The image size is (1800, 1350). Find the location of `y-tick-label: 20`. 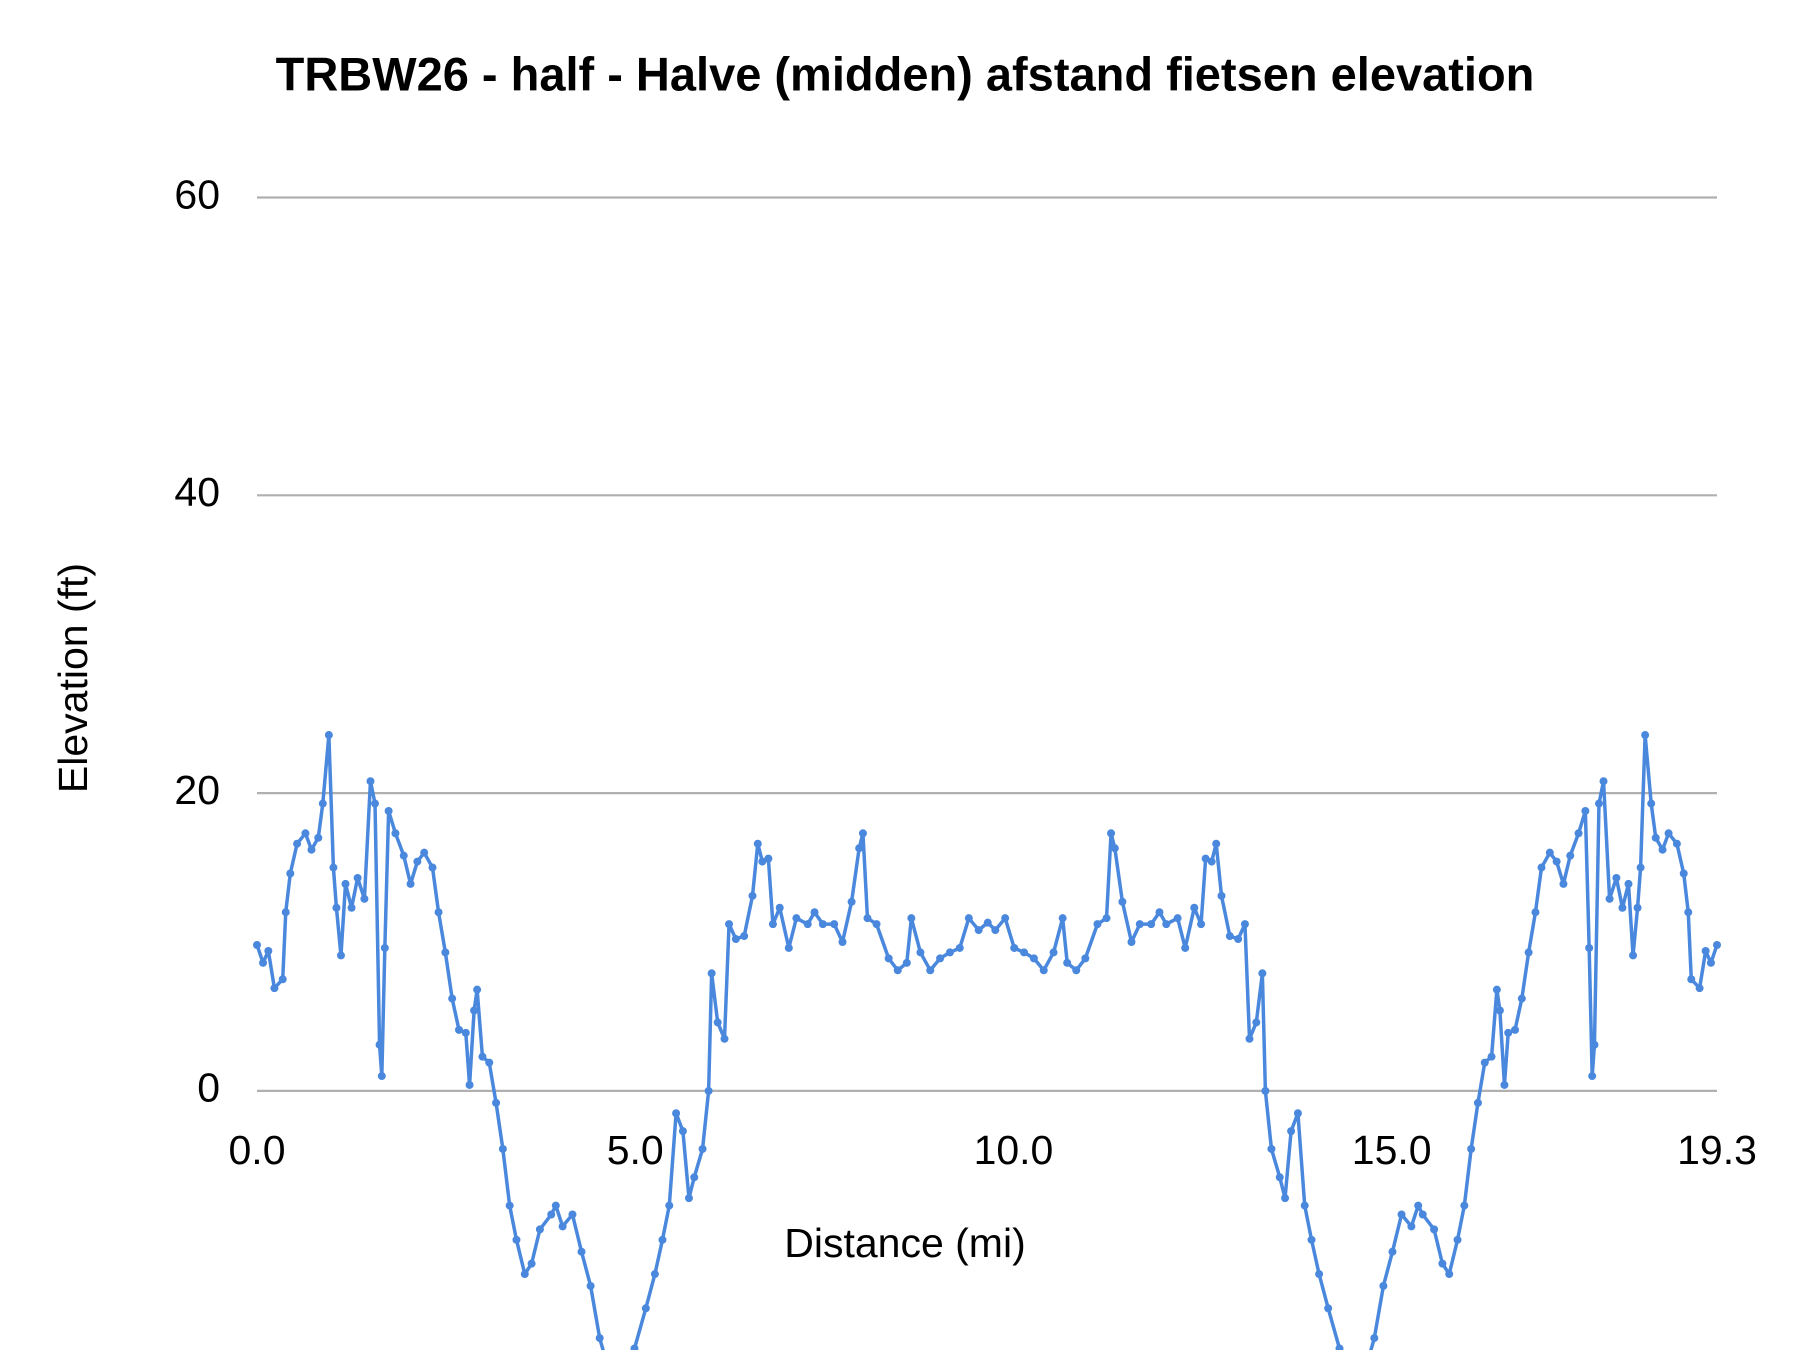

y-tick-label: 20 is located at coordinates (197, 790).